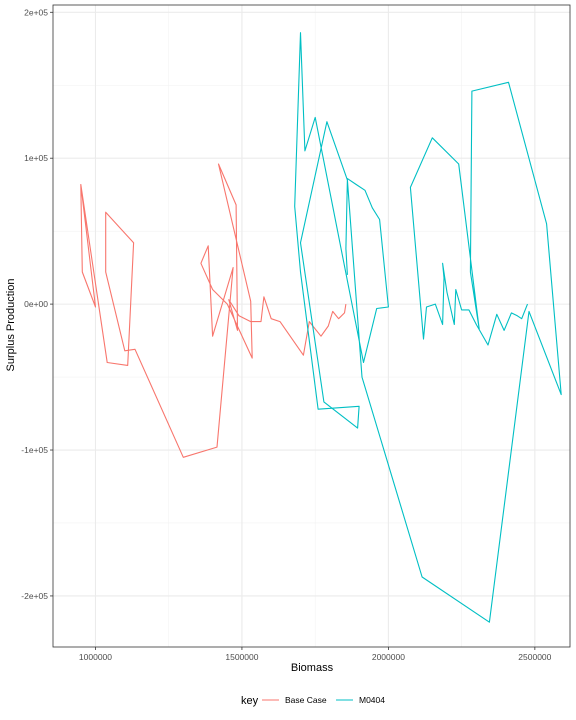 This screenshot has width=576, height=720. What do you see at coordinates (34, 596) in the screenshot?
I see `y-tick-label: -2e+05` at bounding box center [34, 596].